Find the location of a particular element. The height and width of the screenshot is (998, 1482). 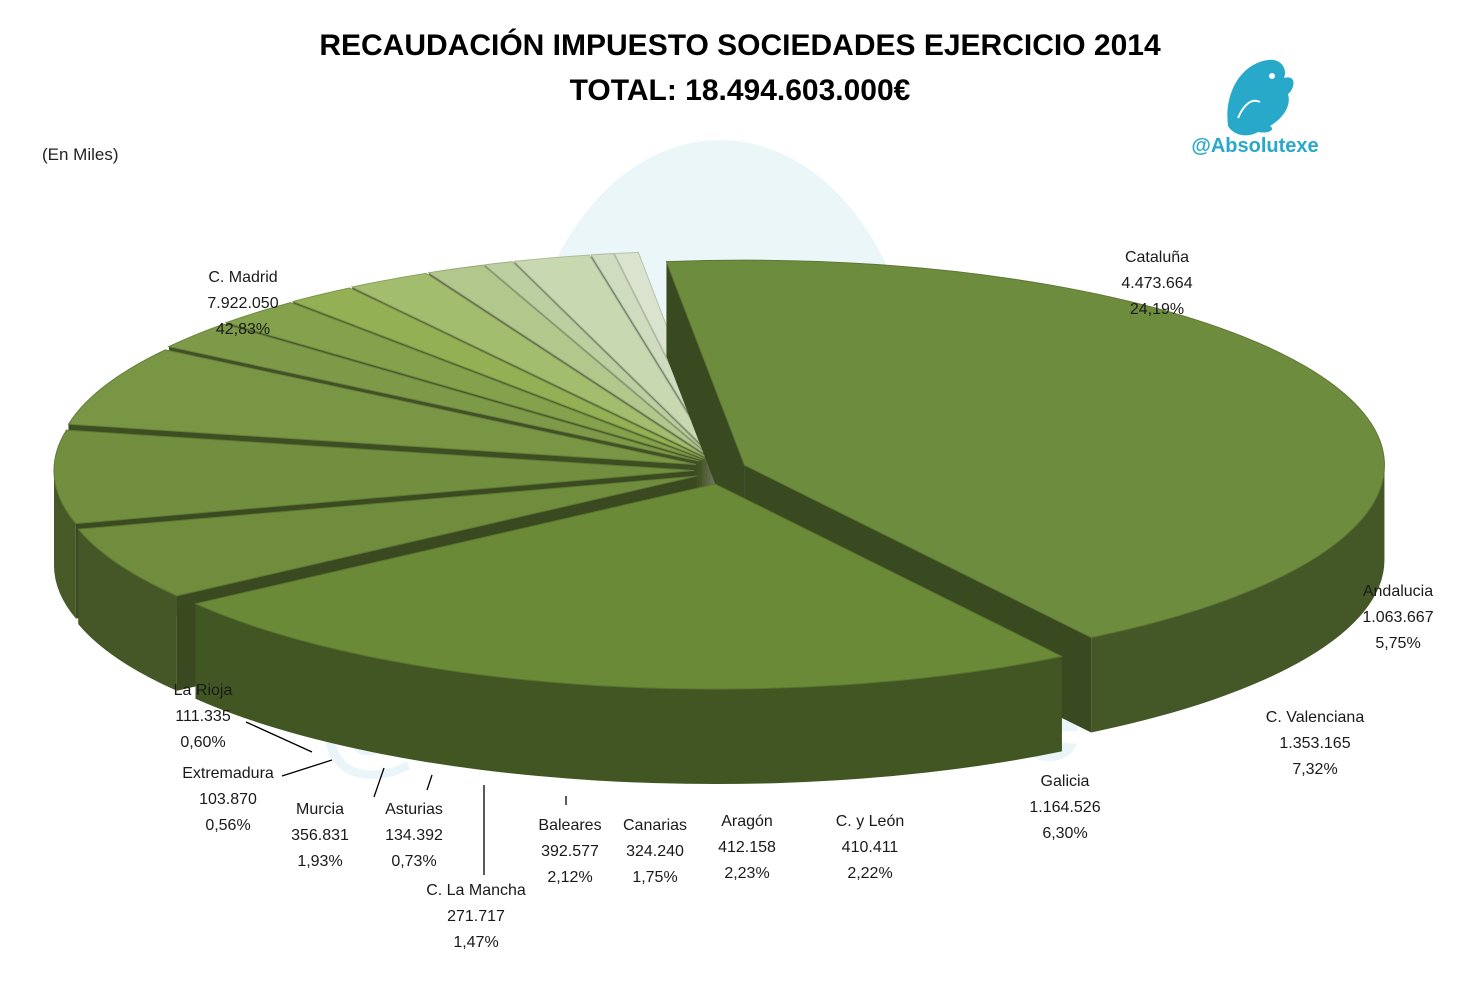

slice-label-name: Galicia is located at coordinates (1065, 781).